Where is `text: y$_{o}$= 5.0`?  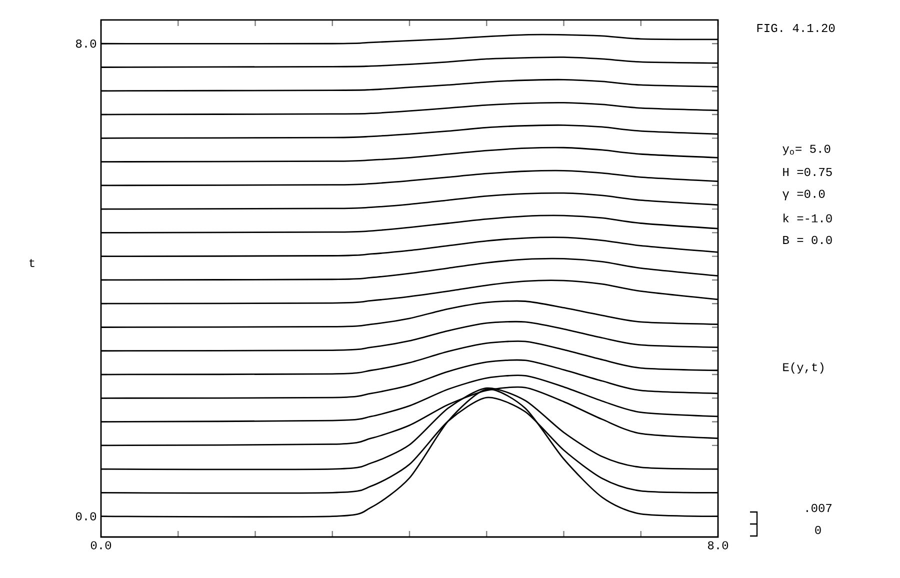 text: y$_{o}$= 5.0 is located at coordinates (806, 150).